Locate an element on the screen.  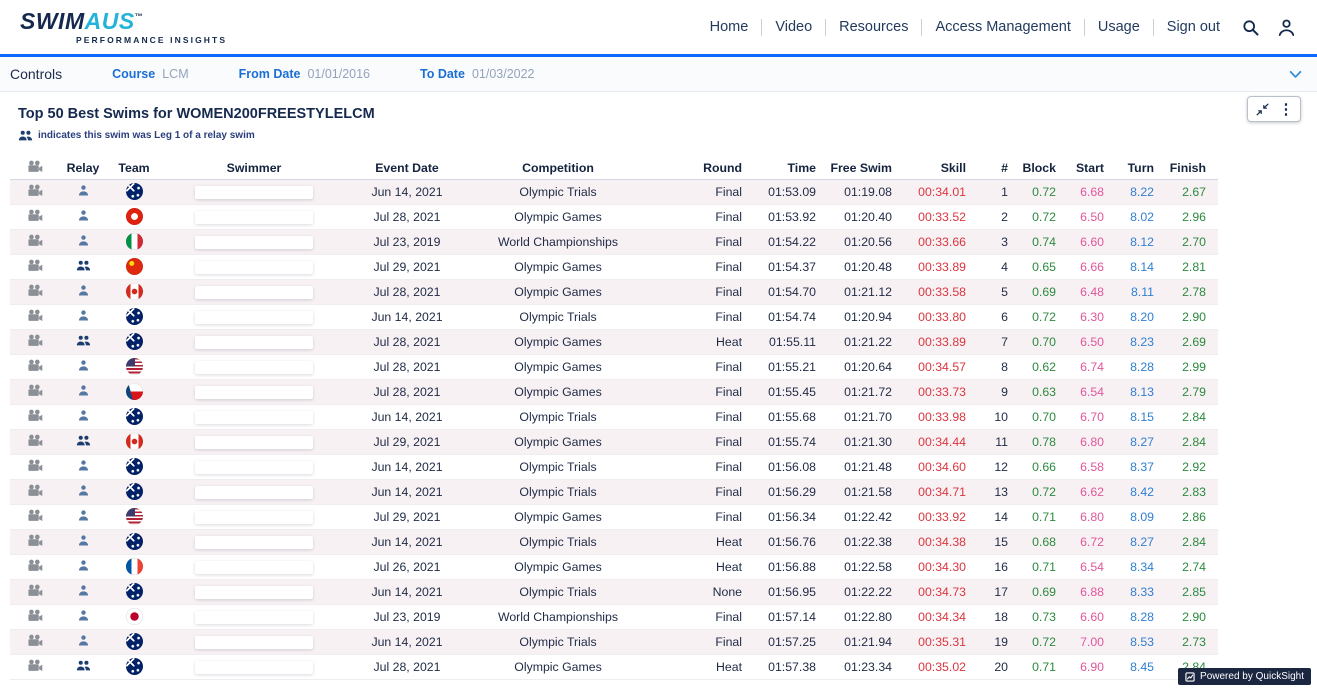
turn-cell: 8.13 is located at coordinates (1142, 391).